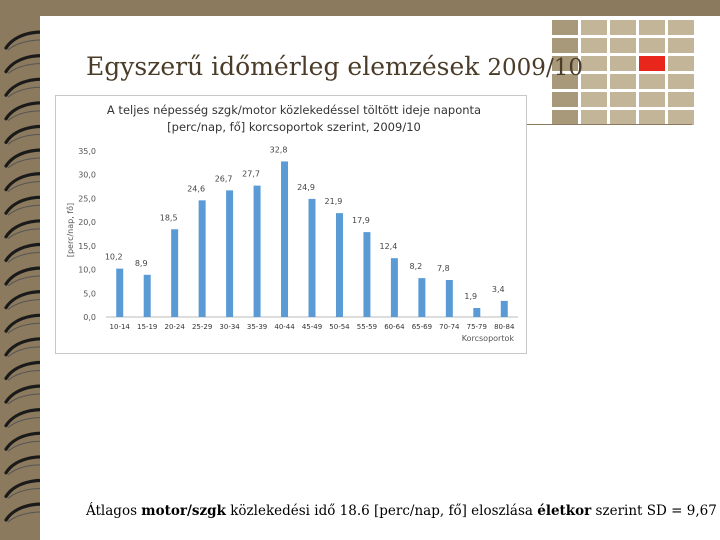  Describe the element at coordinates (257, 327) in the screenshot. I see `x-tick-label: 35-39` at that location.